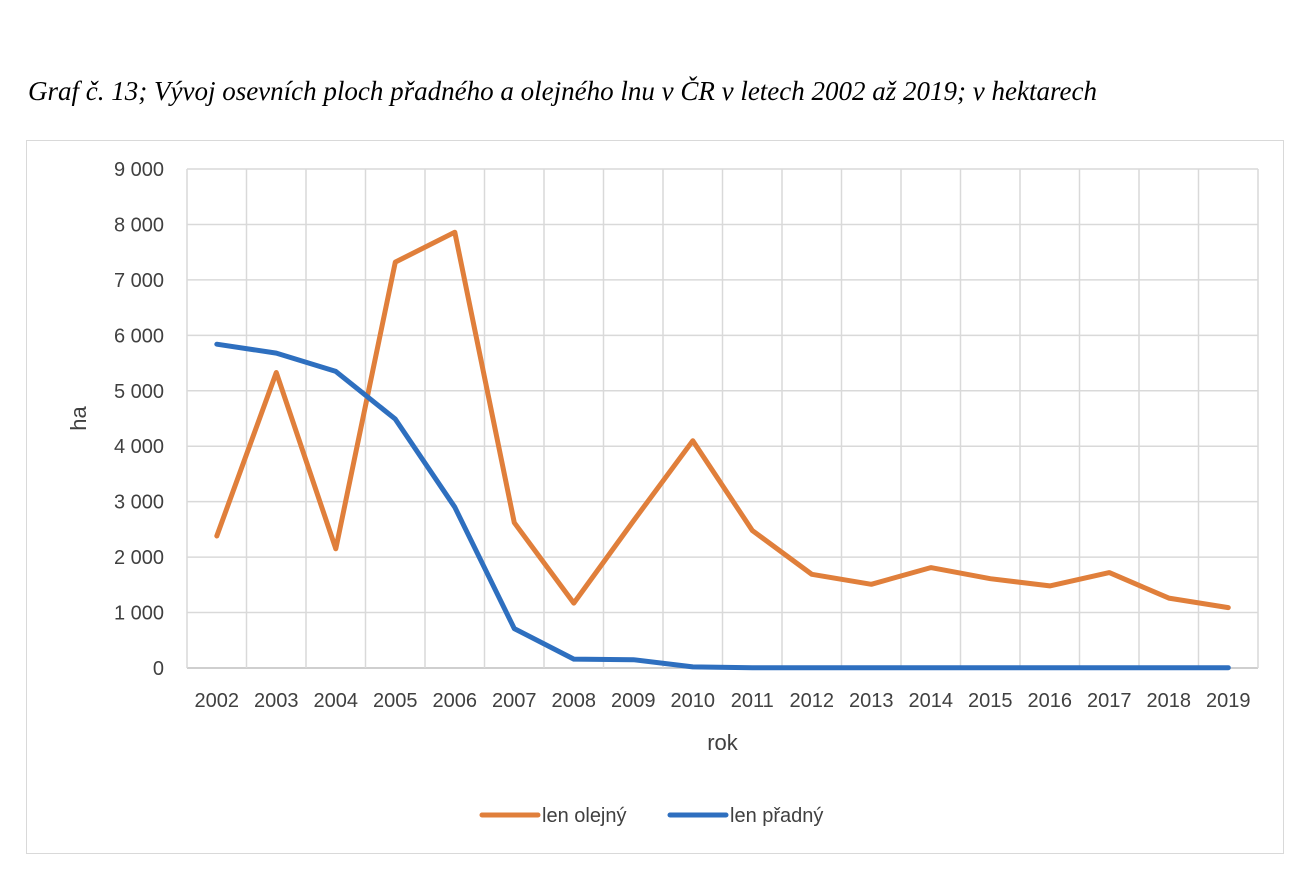  I want to click on x-tick-label: 2008, so click(574, 701).